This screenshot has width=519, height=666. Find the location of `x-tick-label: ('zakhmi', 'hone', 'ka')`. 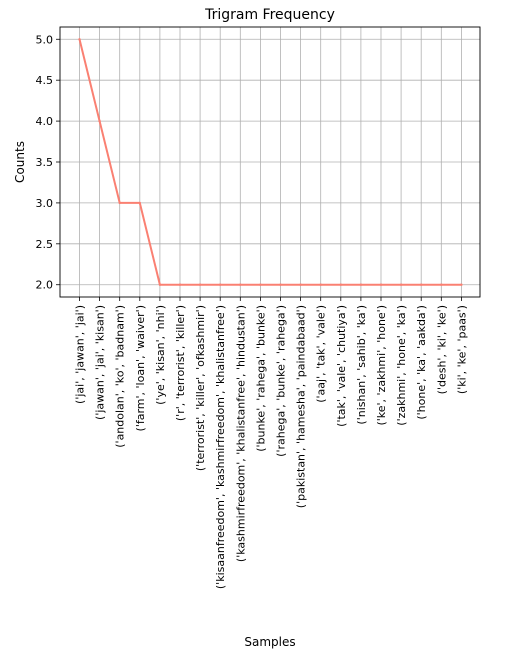

x-tick-label: ('zakhmi', 'hone', 'ka') is located at coordinates (401, 365).